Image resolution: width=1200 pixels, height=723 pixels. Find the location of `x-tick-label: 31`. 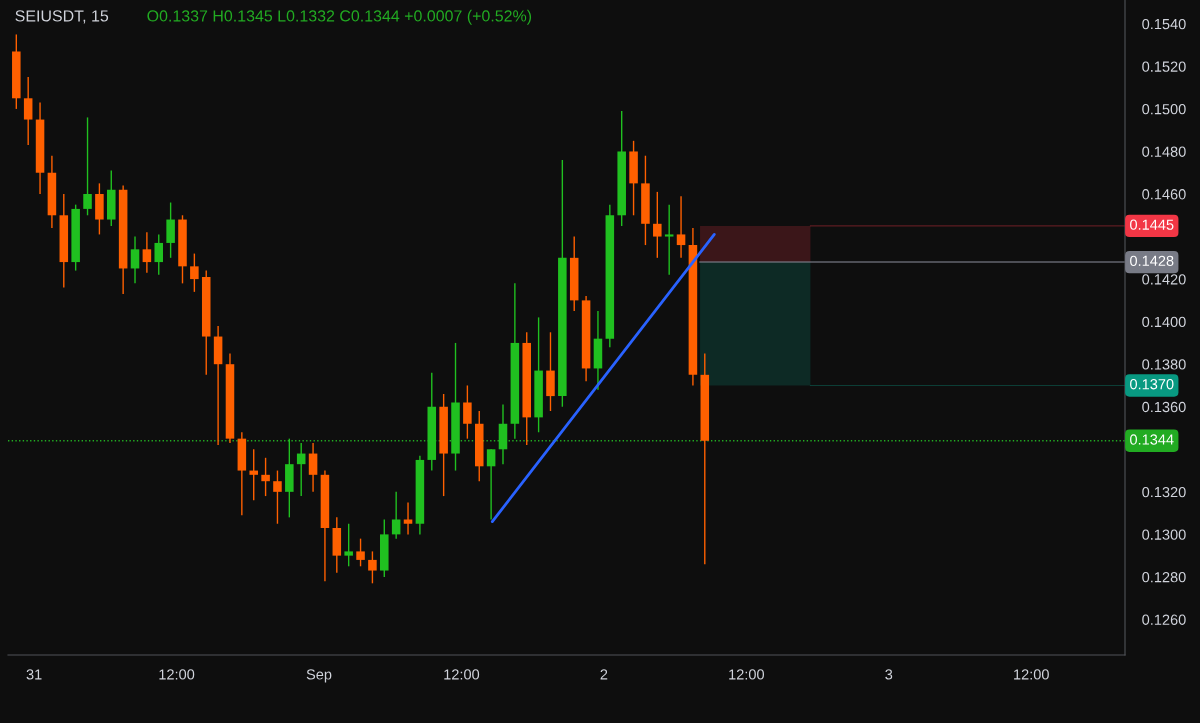

x-tick-label: 31 is located at coordinates (34, 674).